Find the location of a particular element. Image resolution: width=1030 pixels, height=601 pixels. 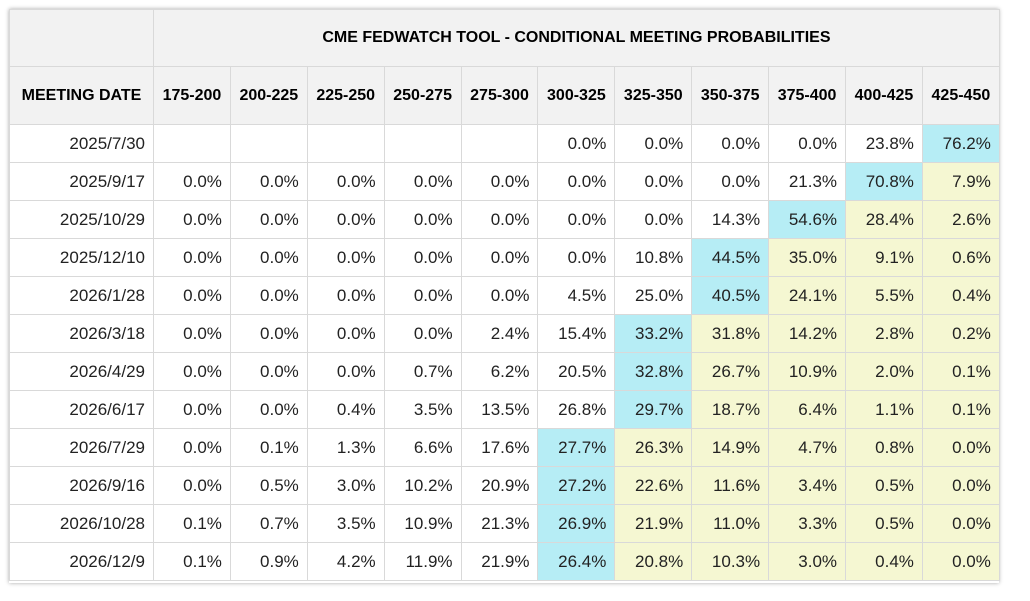

probability-cell: 14.9% is located at coordinates (730, 447).